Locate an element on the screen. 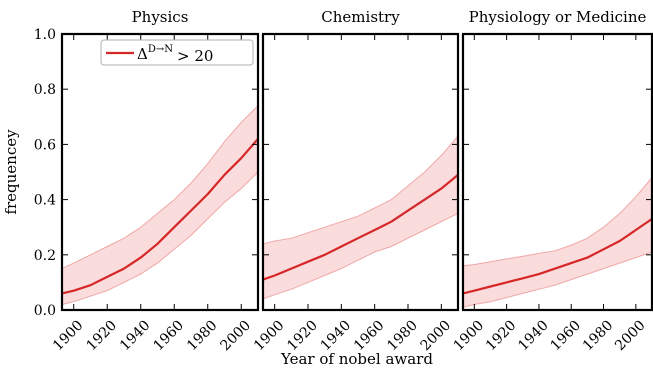 The image size is (653, 368). y-tick-label: 0.0 is located at coordinates (45, 311).